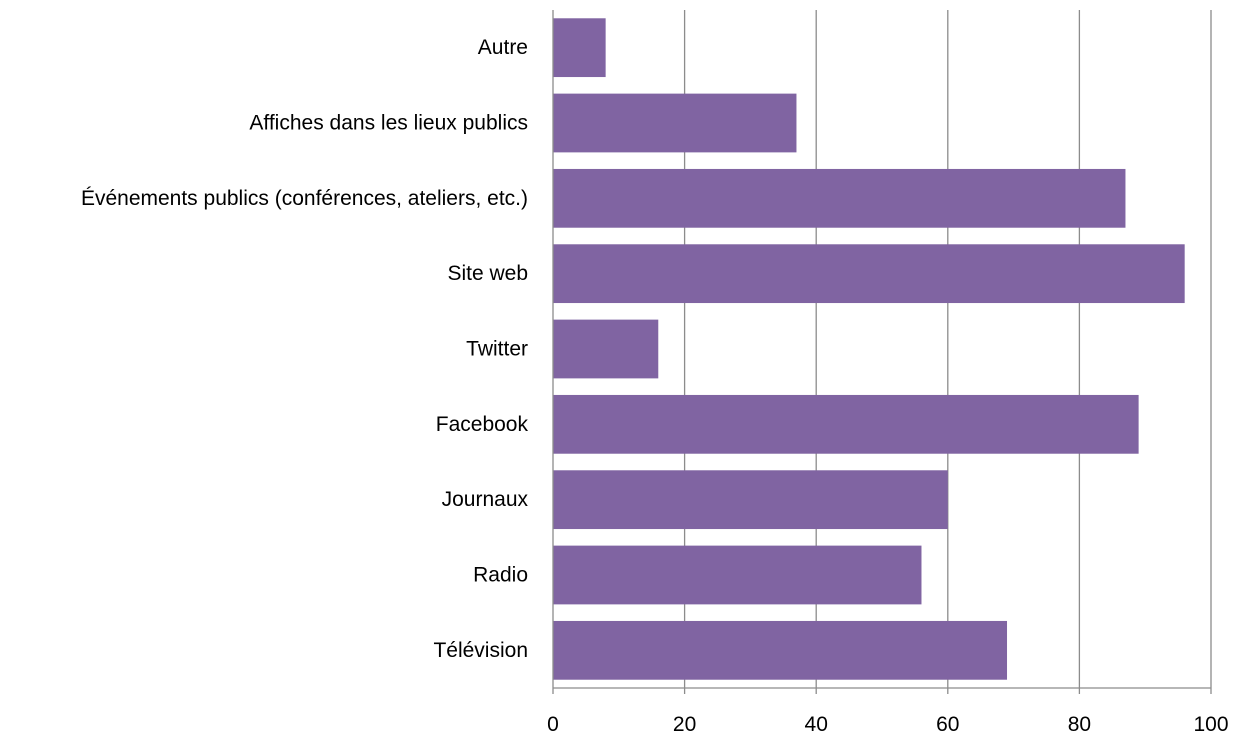 This screenshot has width=1240, height=738. What do you see at coordinates (1079, 724) in the screenshot?
I see `x-tick-label: 80` at bounding box center [1079, 724].